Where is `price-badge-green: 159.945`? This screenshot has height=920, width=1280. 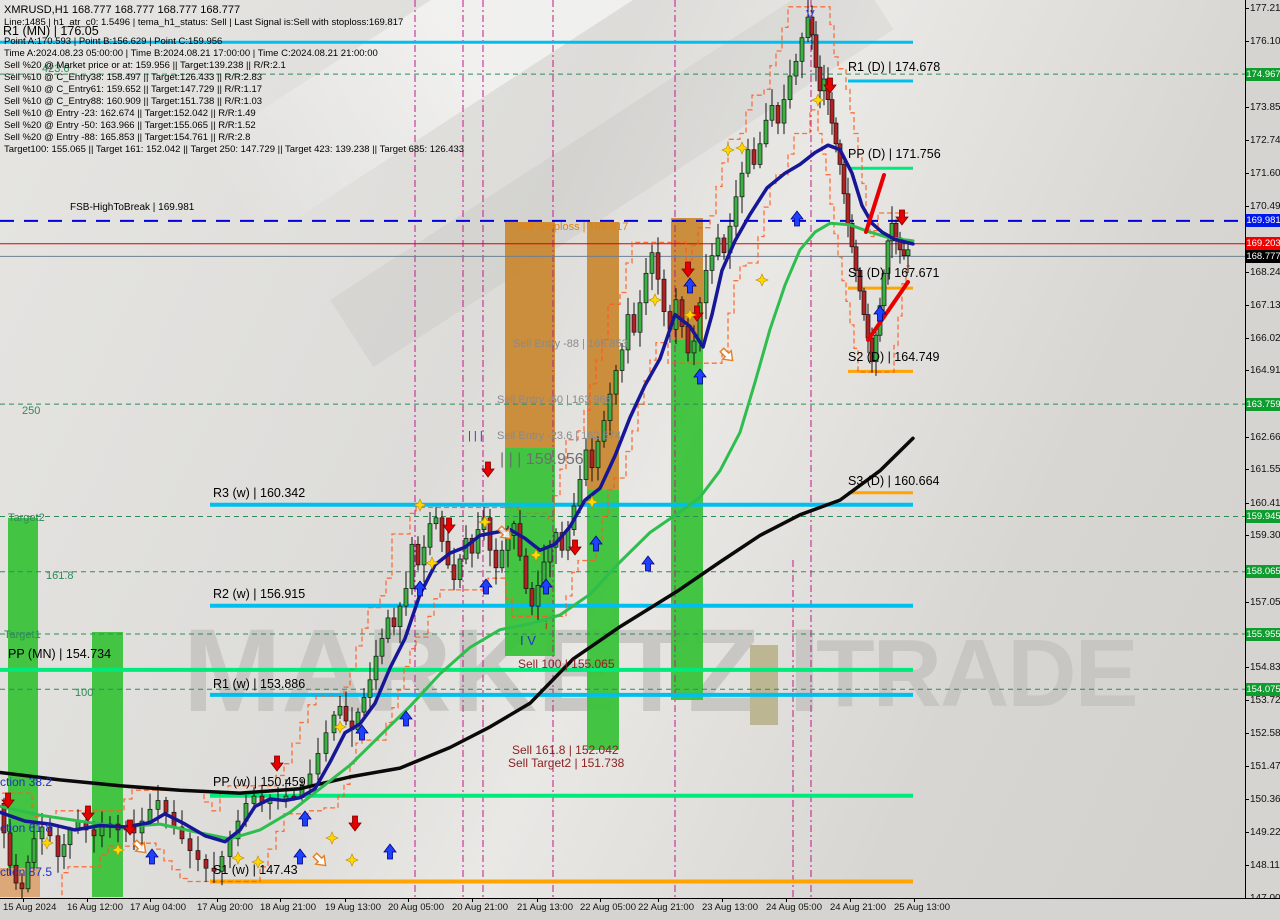 price-badge-green: 159.945 is located at coordinates (1263, 516).